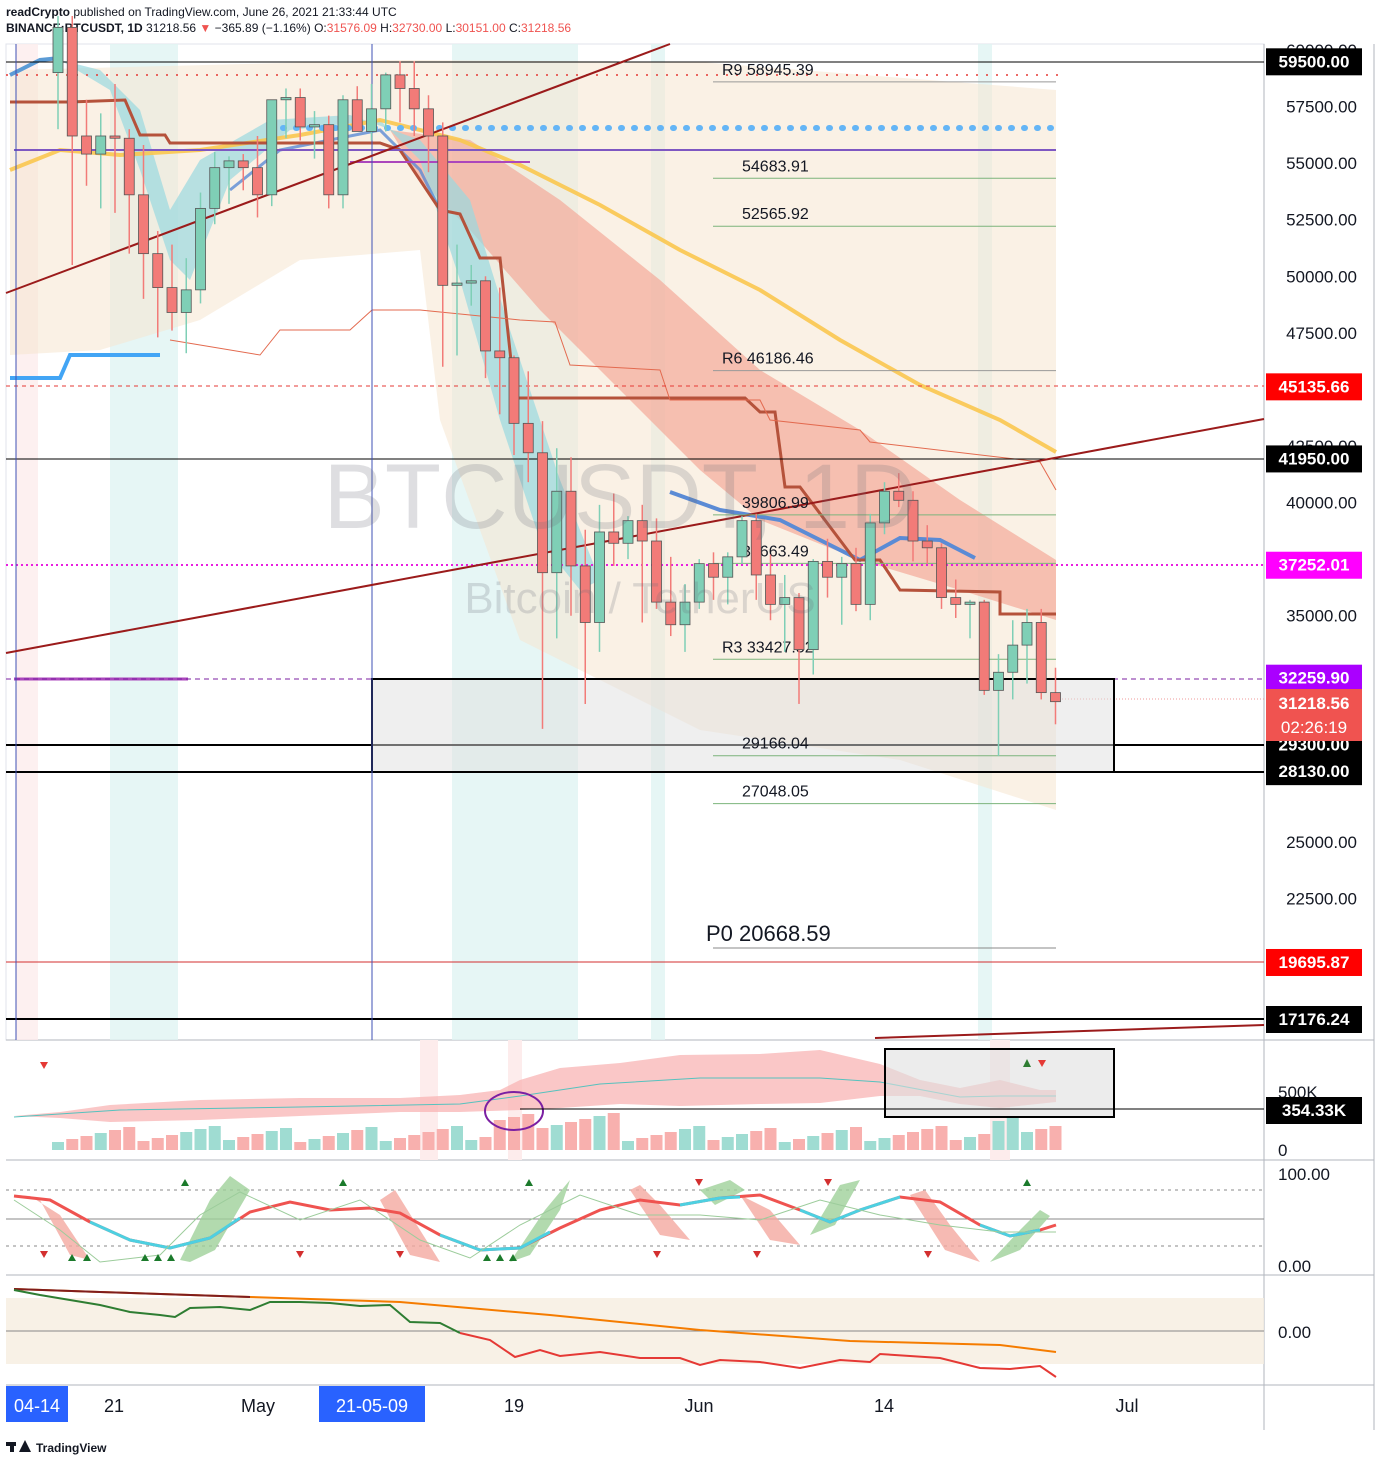  I want to click on price-tick: 55000.00, so click(1321, 163).